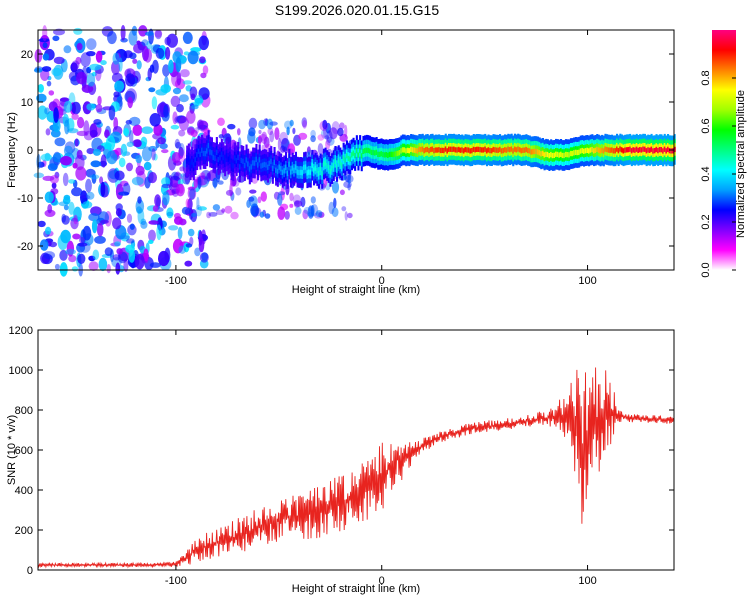 Image resolution: width=750 pixels, height=600 pixels. Describe the element at coordinates (12, 450) in the screenshot. I see `snr-y-label: SNR (10 * v/v)` at that location.